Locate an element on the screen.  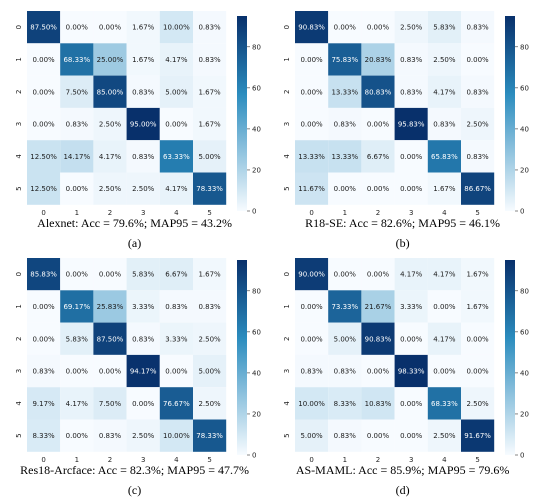
cell-value-label: 13.33% is located at coordinates (311, 157).